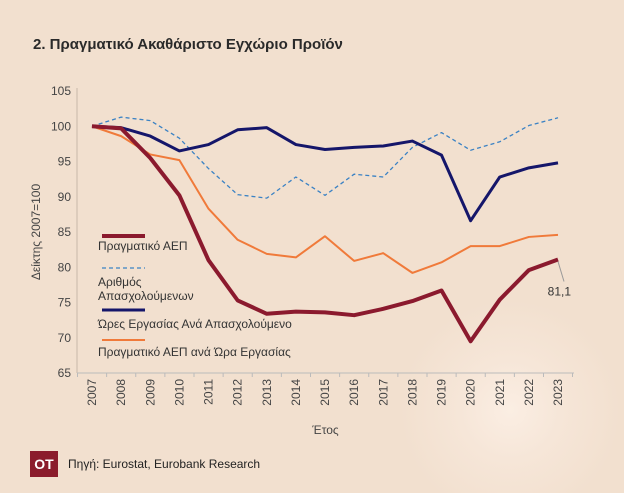 Image resolution: width=624 pixels, height=493 pixels. Describe the element at coordinates (325, 430) in the screenshot. I see `x-axis-title: Έτος` at that location.